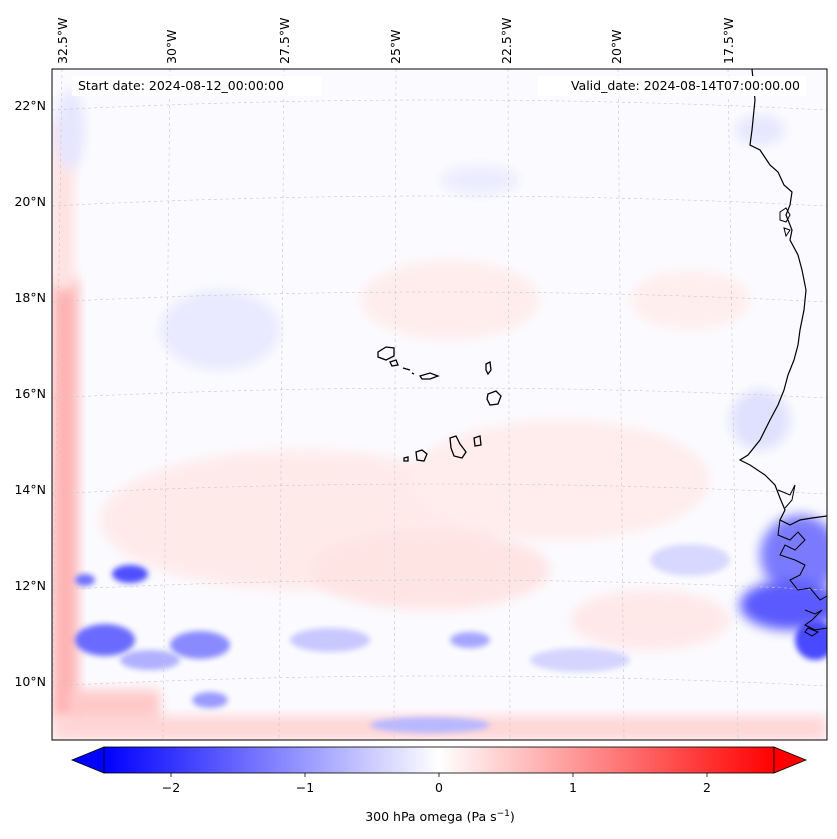 Image resolution: width=837 pixels, height=839 pixels. What do you see at coordinates (30, 489) in the screenshot?
I see `lat-label-14n: 14°N` at bounding box center [30, 489].